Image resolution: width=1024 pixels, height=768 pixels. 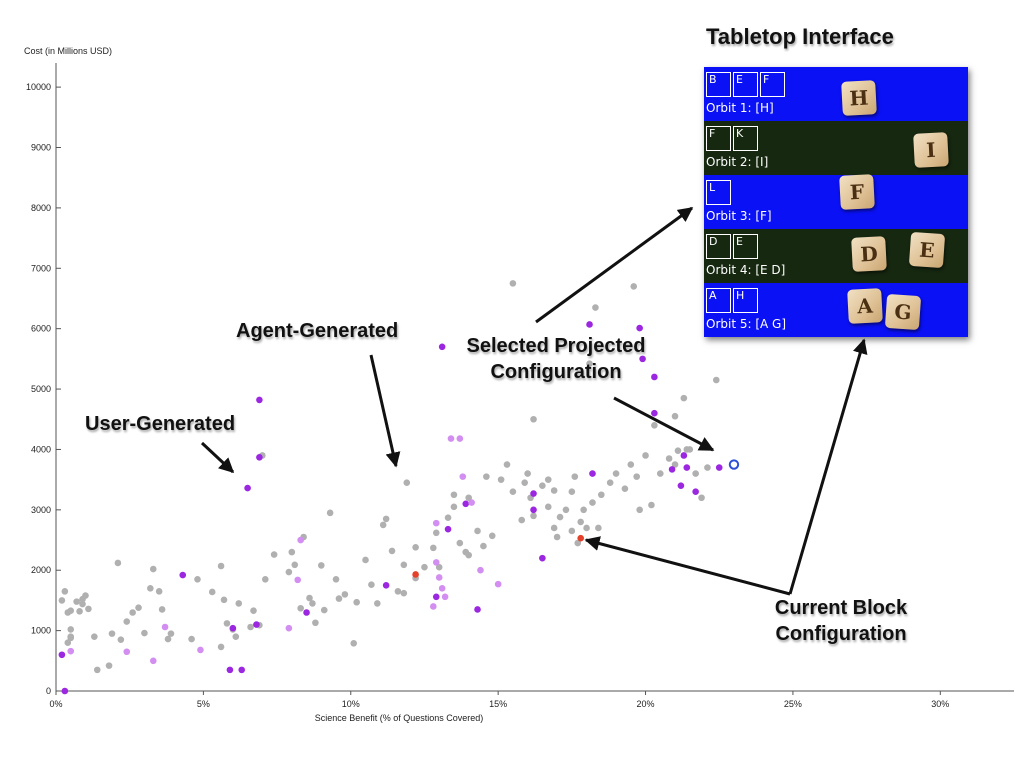 I want to click on current-point, so click(x=580, y=538).